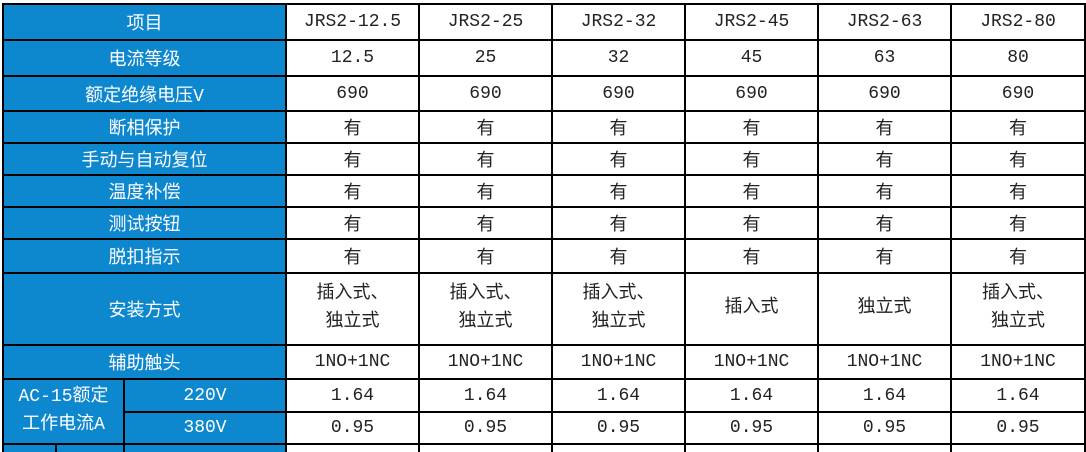 The height and width of the screenshot is (452, 1086). Describe the element at coordinates (144, 191) in the screenshot. I see `row-label: 温度补偿` at that location.